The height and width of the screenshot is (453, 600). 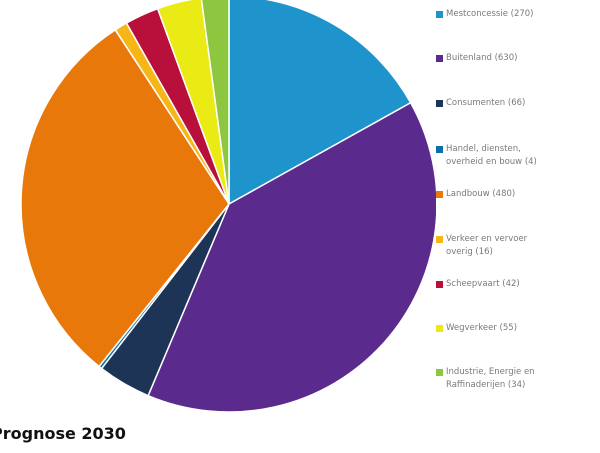 I want to click on legend-label: Buitenland (630), so click(x=482, y=58).